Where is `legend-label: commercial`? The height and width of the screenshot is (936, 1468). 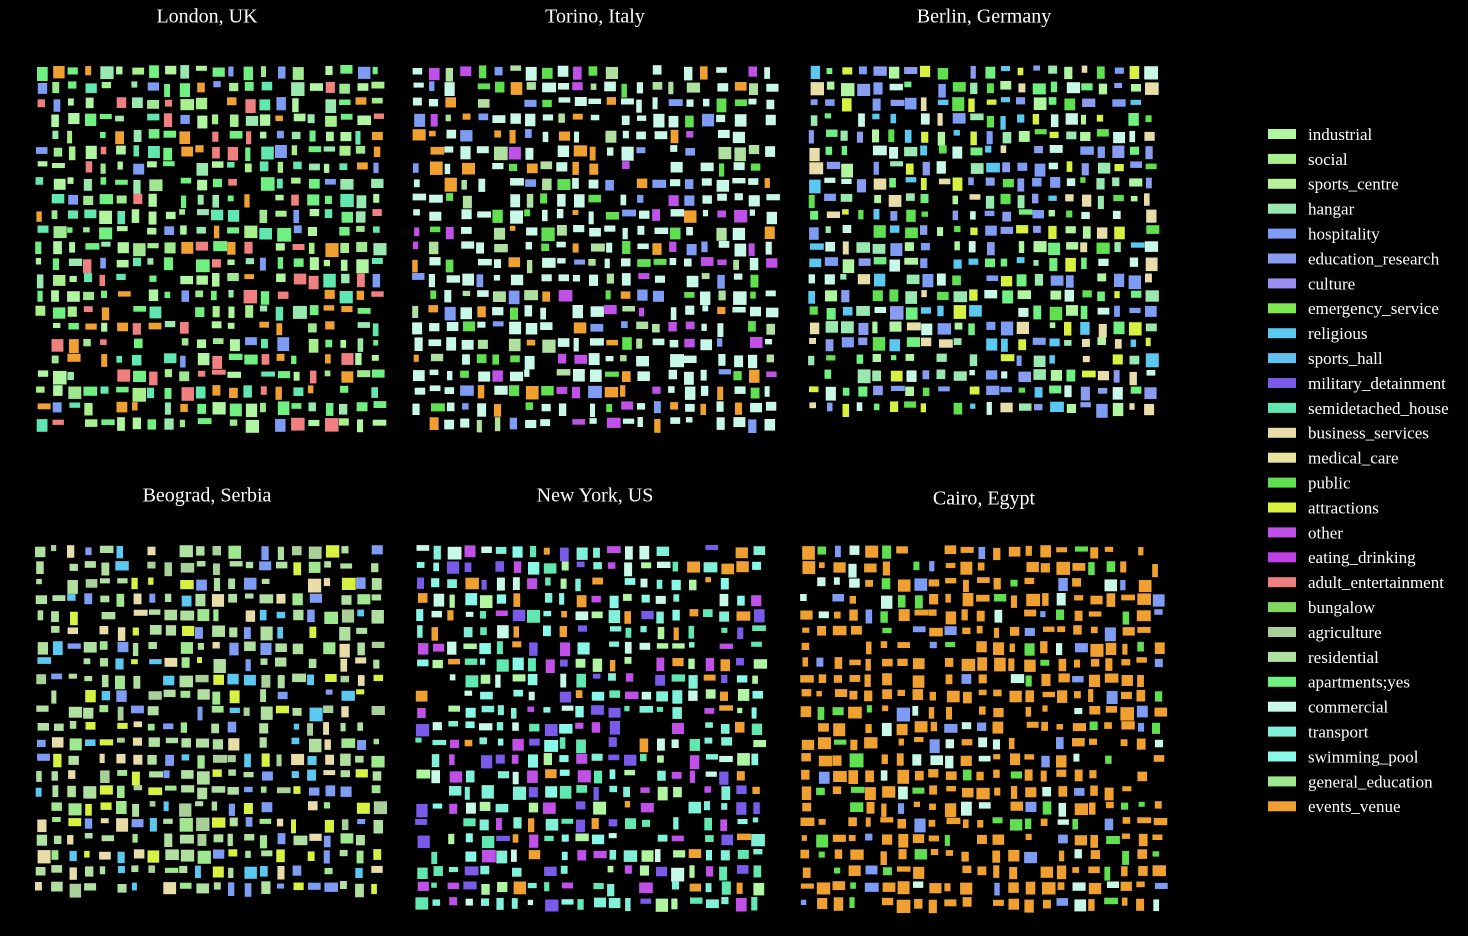 legend-label: commercial is located at coordinates (1348, 707).